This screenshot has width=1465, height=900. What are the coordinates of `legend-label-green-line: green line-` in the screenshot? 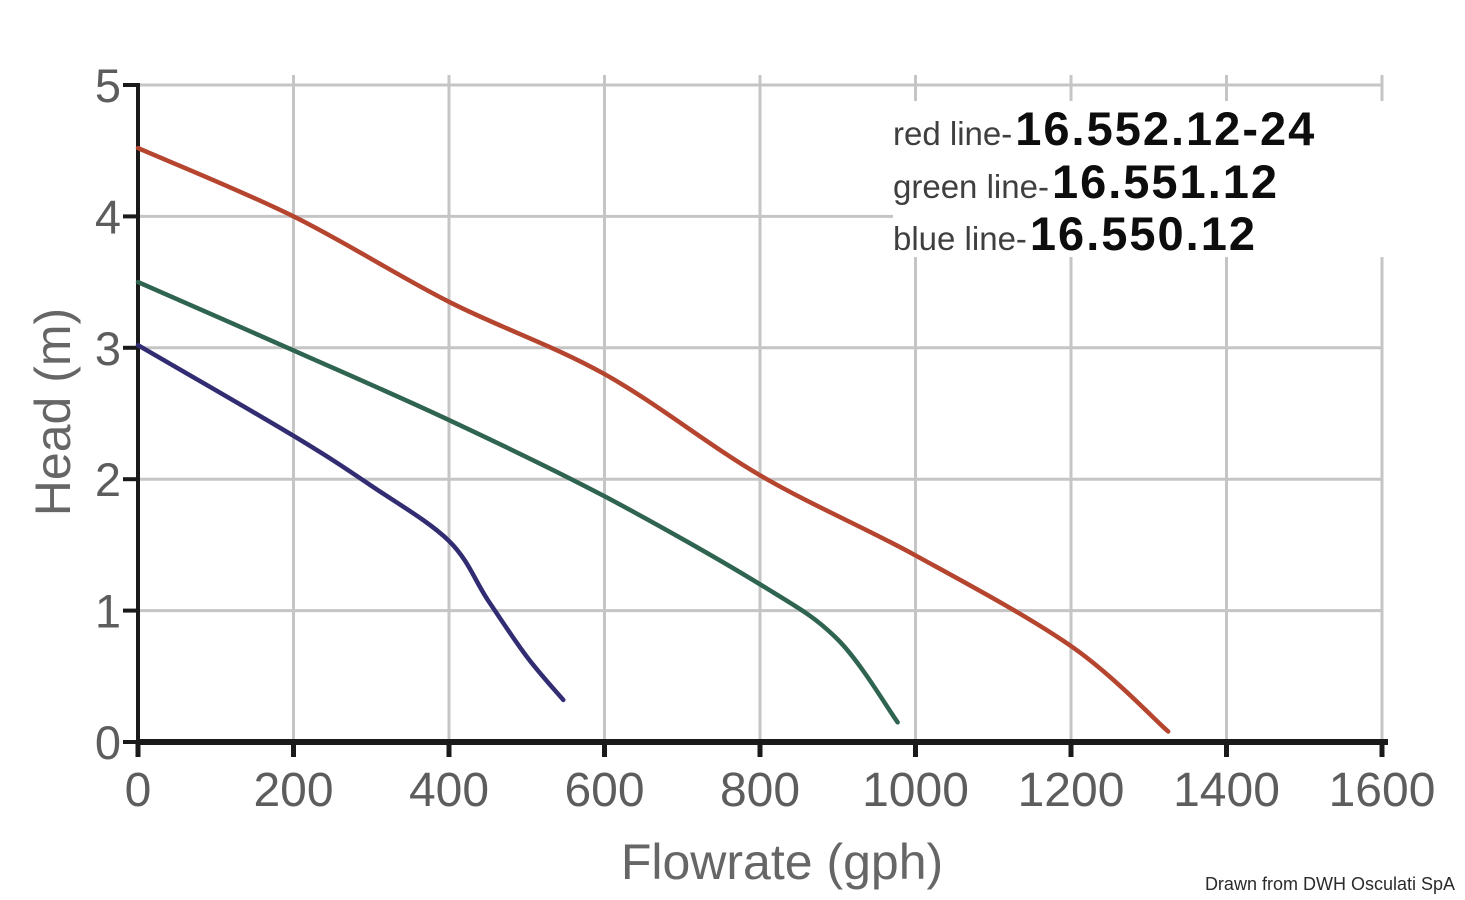 It's located at (971, 186).